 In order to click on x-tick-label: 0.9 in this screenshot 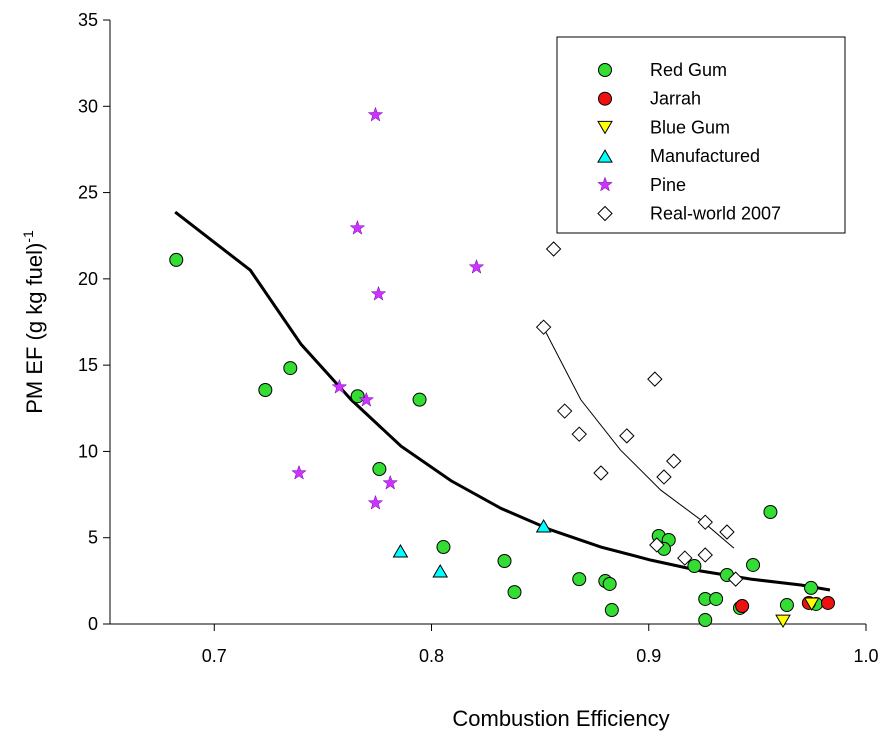, I will do `click(648, 656)`.